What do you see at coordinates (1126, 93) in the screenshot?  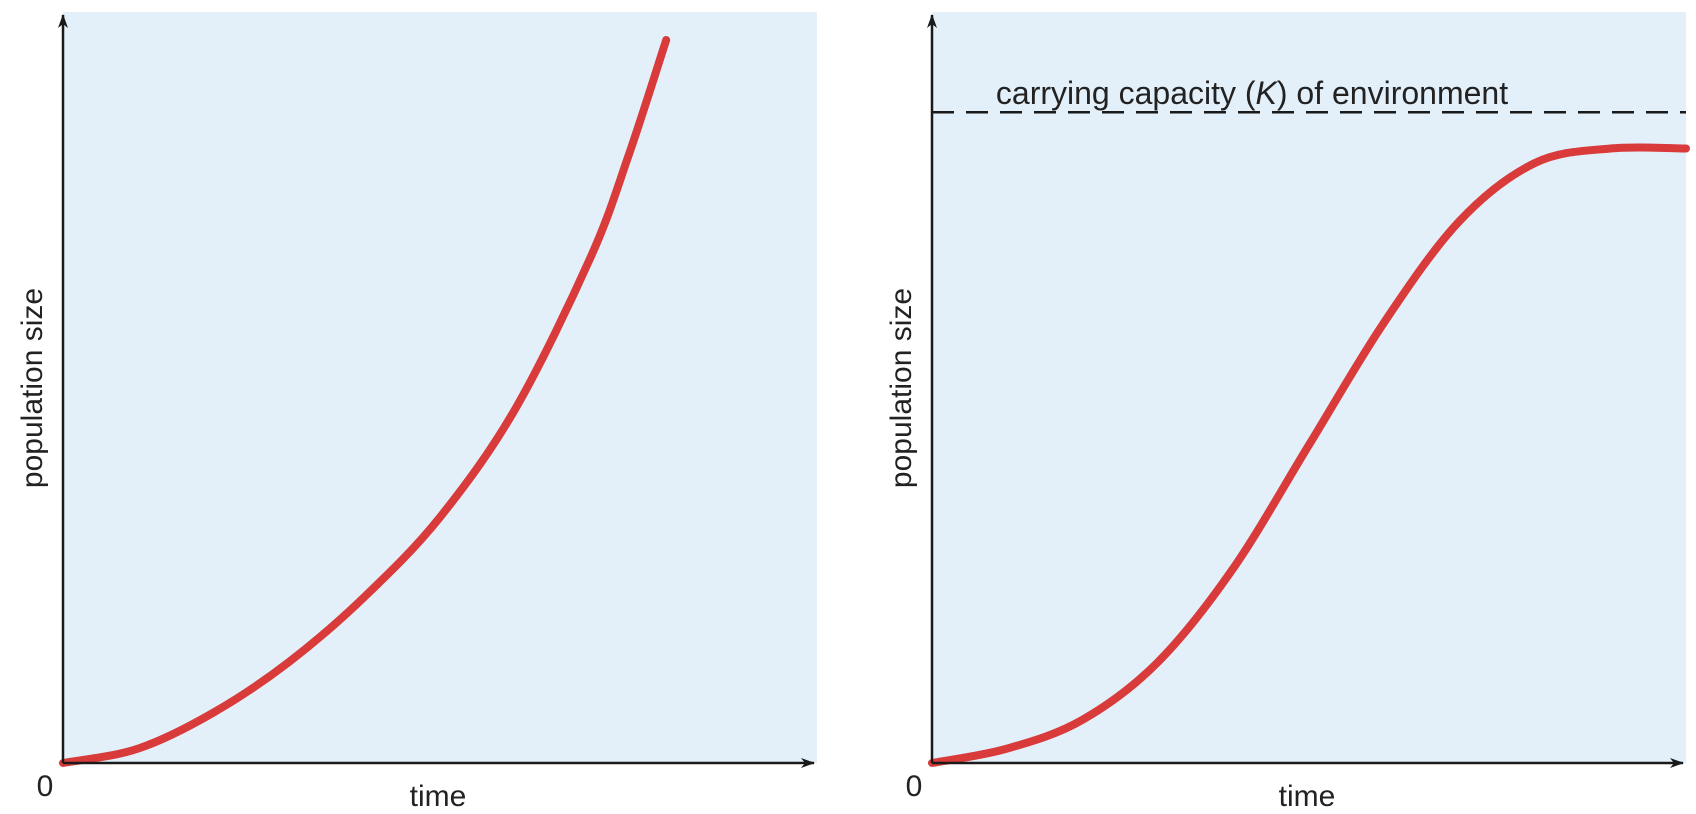 I see `k-label-prefix: carrying capacity (` at bounding box center [1126, 93].